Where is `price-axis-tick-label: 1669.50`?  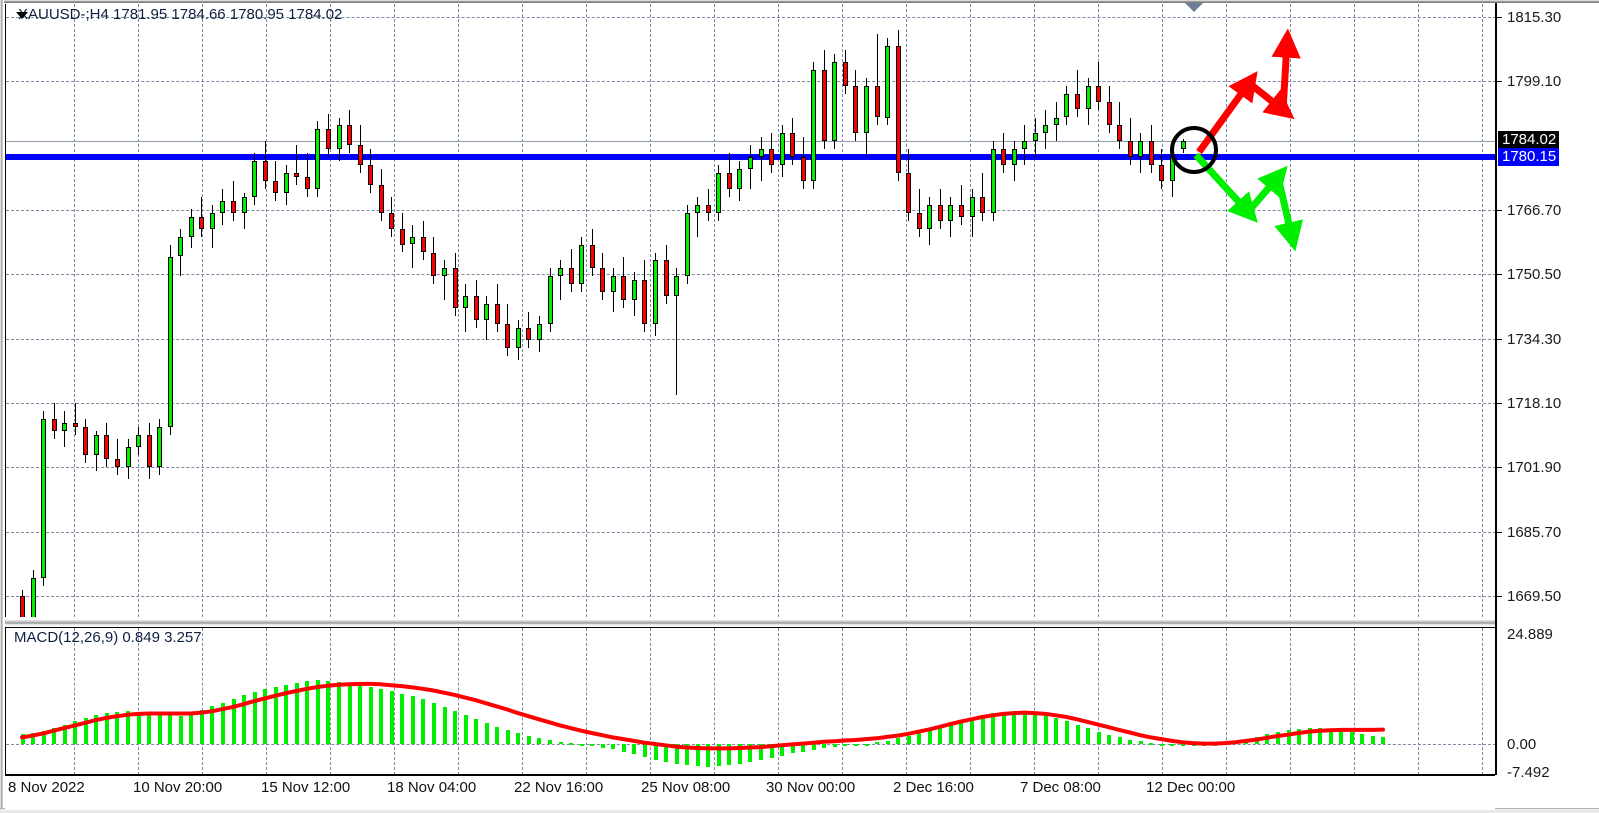 price-axis-tick-label: 1669.50 is located at coordinates (1534, 596).